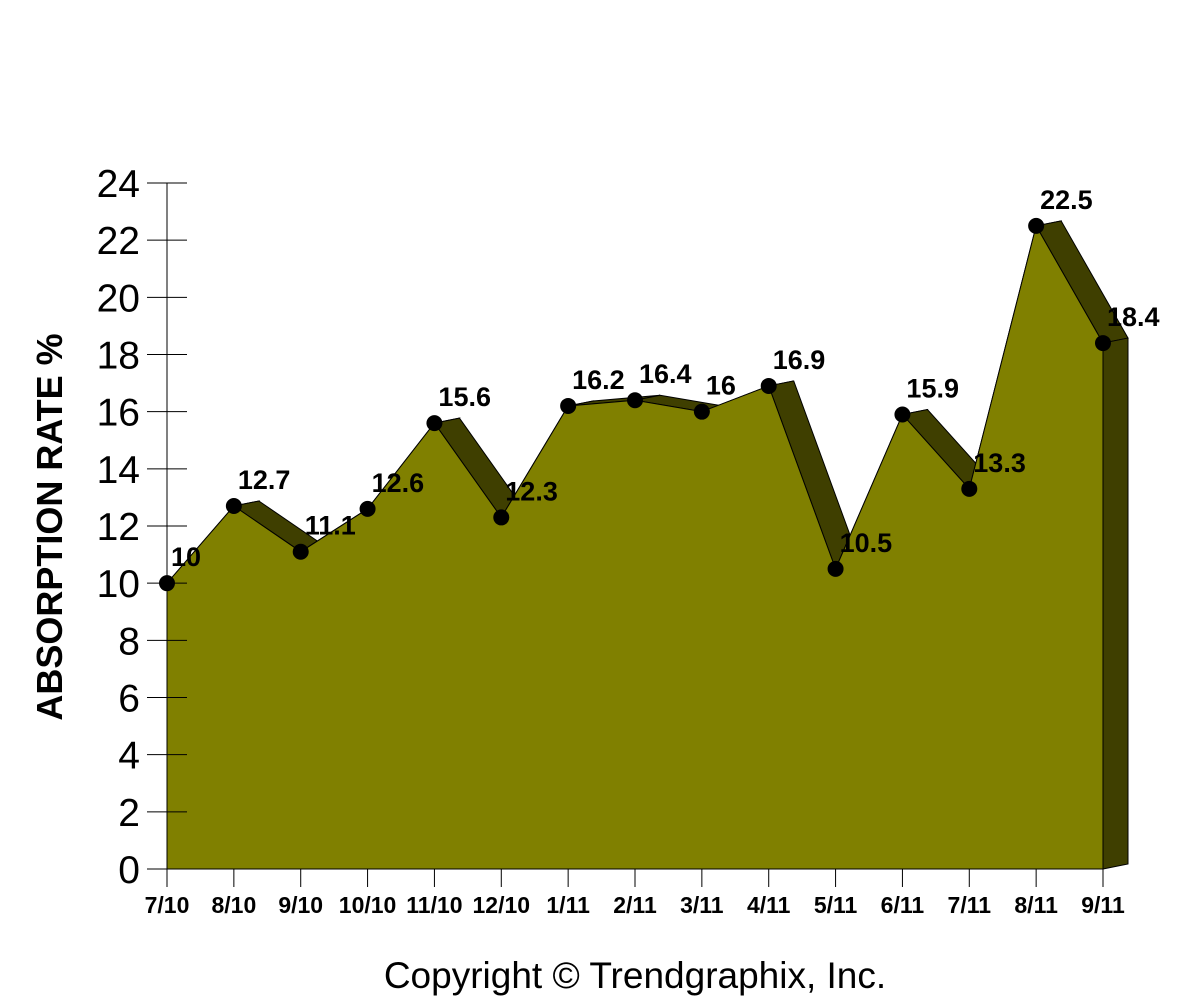 The height and width of the screenshot is (1000, 1200). What do you see at coordinates (300, 905) in the screenshot?
I see `x-tick-label: 9/10` at bounding box center [300, 905].